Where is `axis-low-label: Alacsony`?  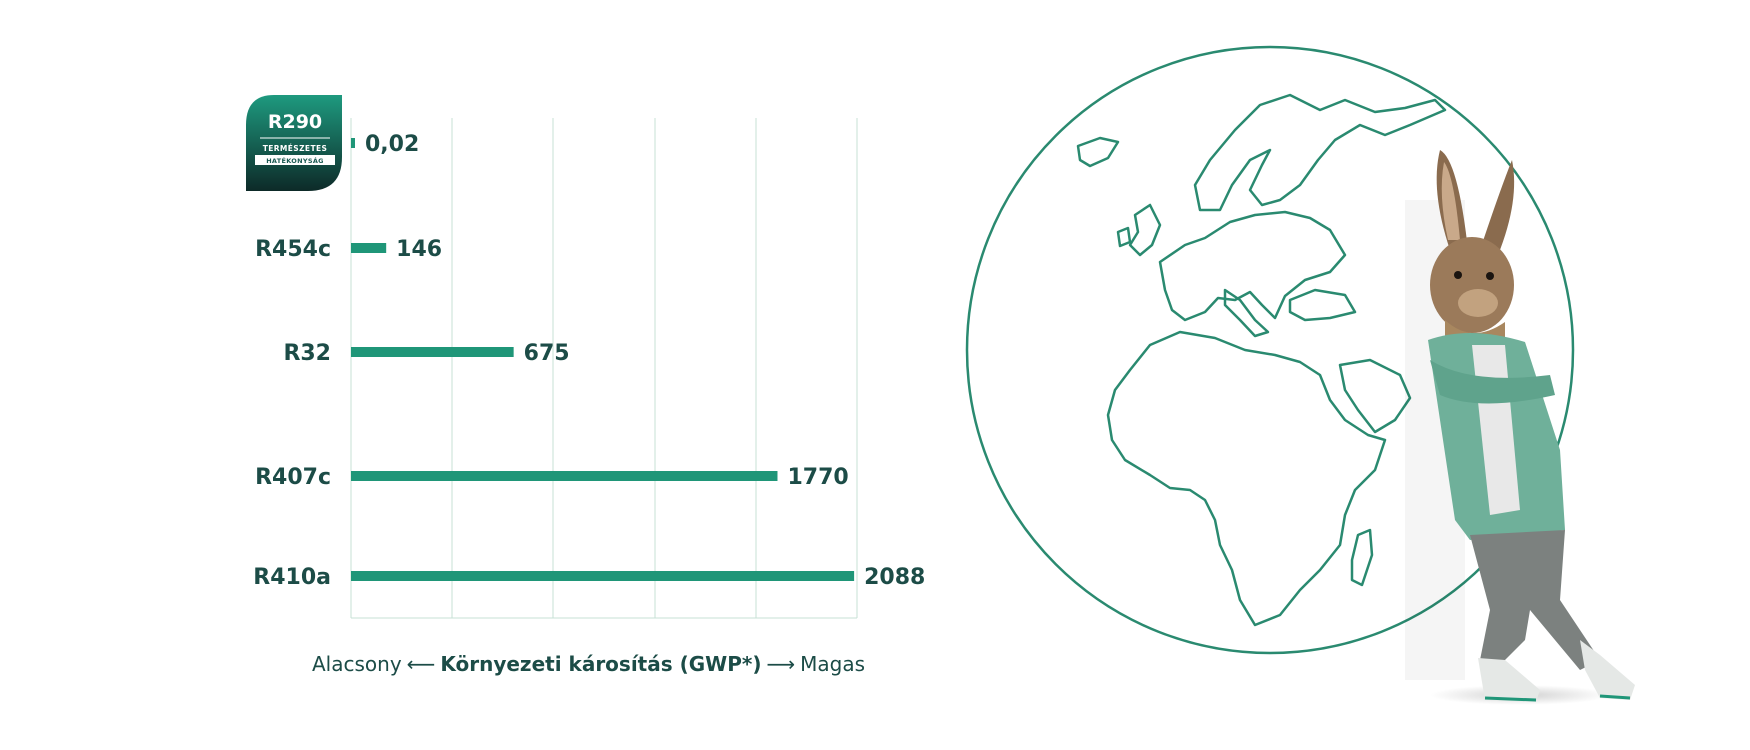 axis-low-label: Alacsony is located at coordinates (357, 664).